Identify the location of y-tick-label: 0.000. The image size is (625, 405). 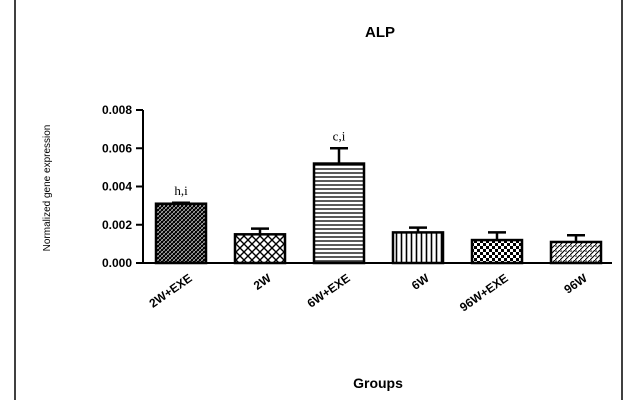
(117, 263).